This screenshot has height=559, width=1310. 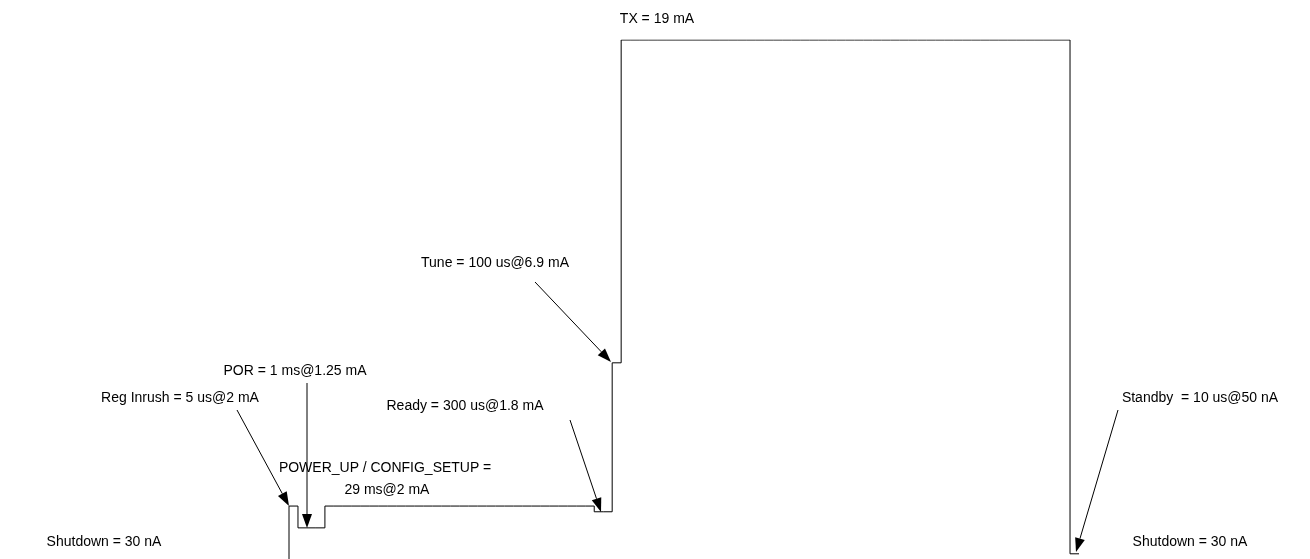 What do you see at coordinates (180, 397) in the screenshot?
I see `text: Reg Inrush = 5 us@2 mA` at bounding box center [180, 397].